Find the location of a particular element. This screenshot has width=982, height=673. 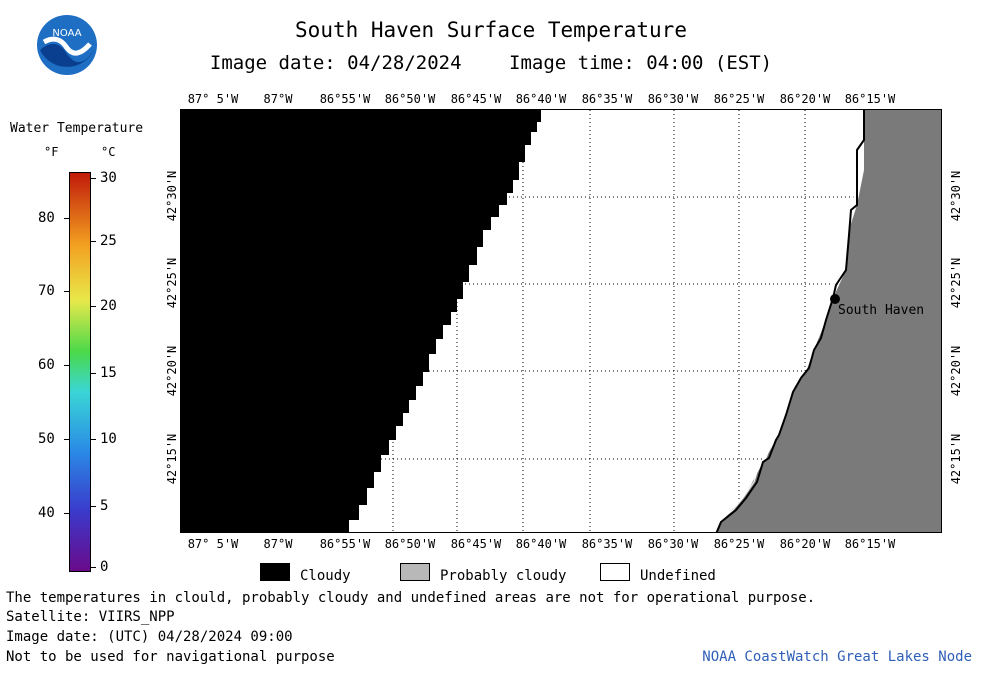

shoreline-outline is located at coordinates (787, 321).